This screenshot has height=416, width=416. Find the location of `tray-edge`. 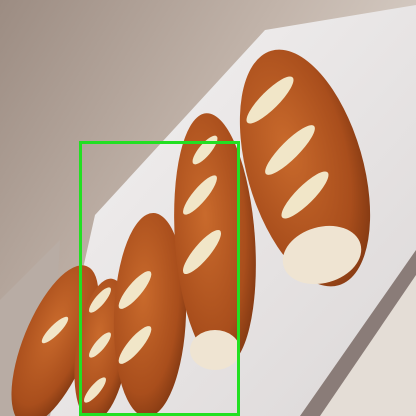

tray-edge is located at coordinates (358, 333).